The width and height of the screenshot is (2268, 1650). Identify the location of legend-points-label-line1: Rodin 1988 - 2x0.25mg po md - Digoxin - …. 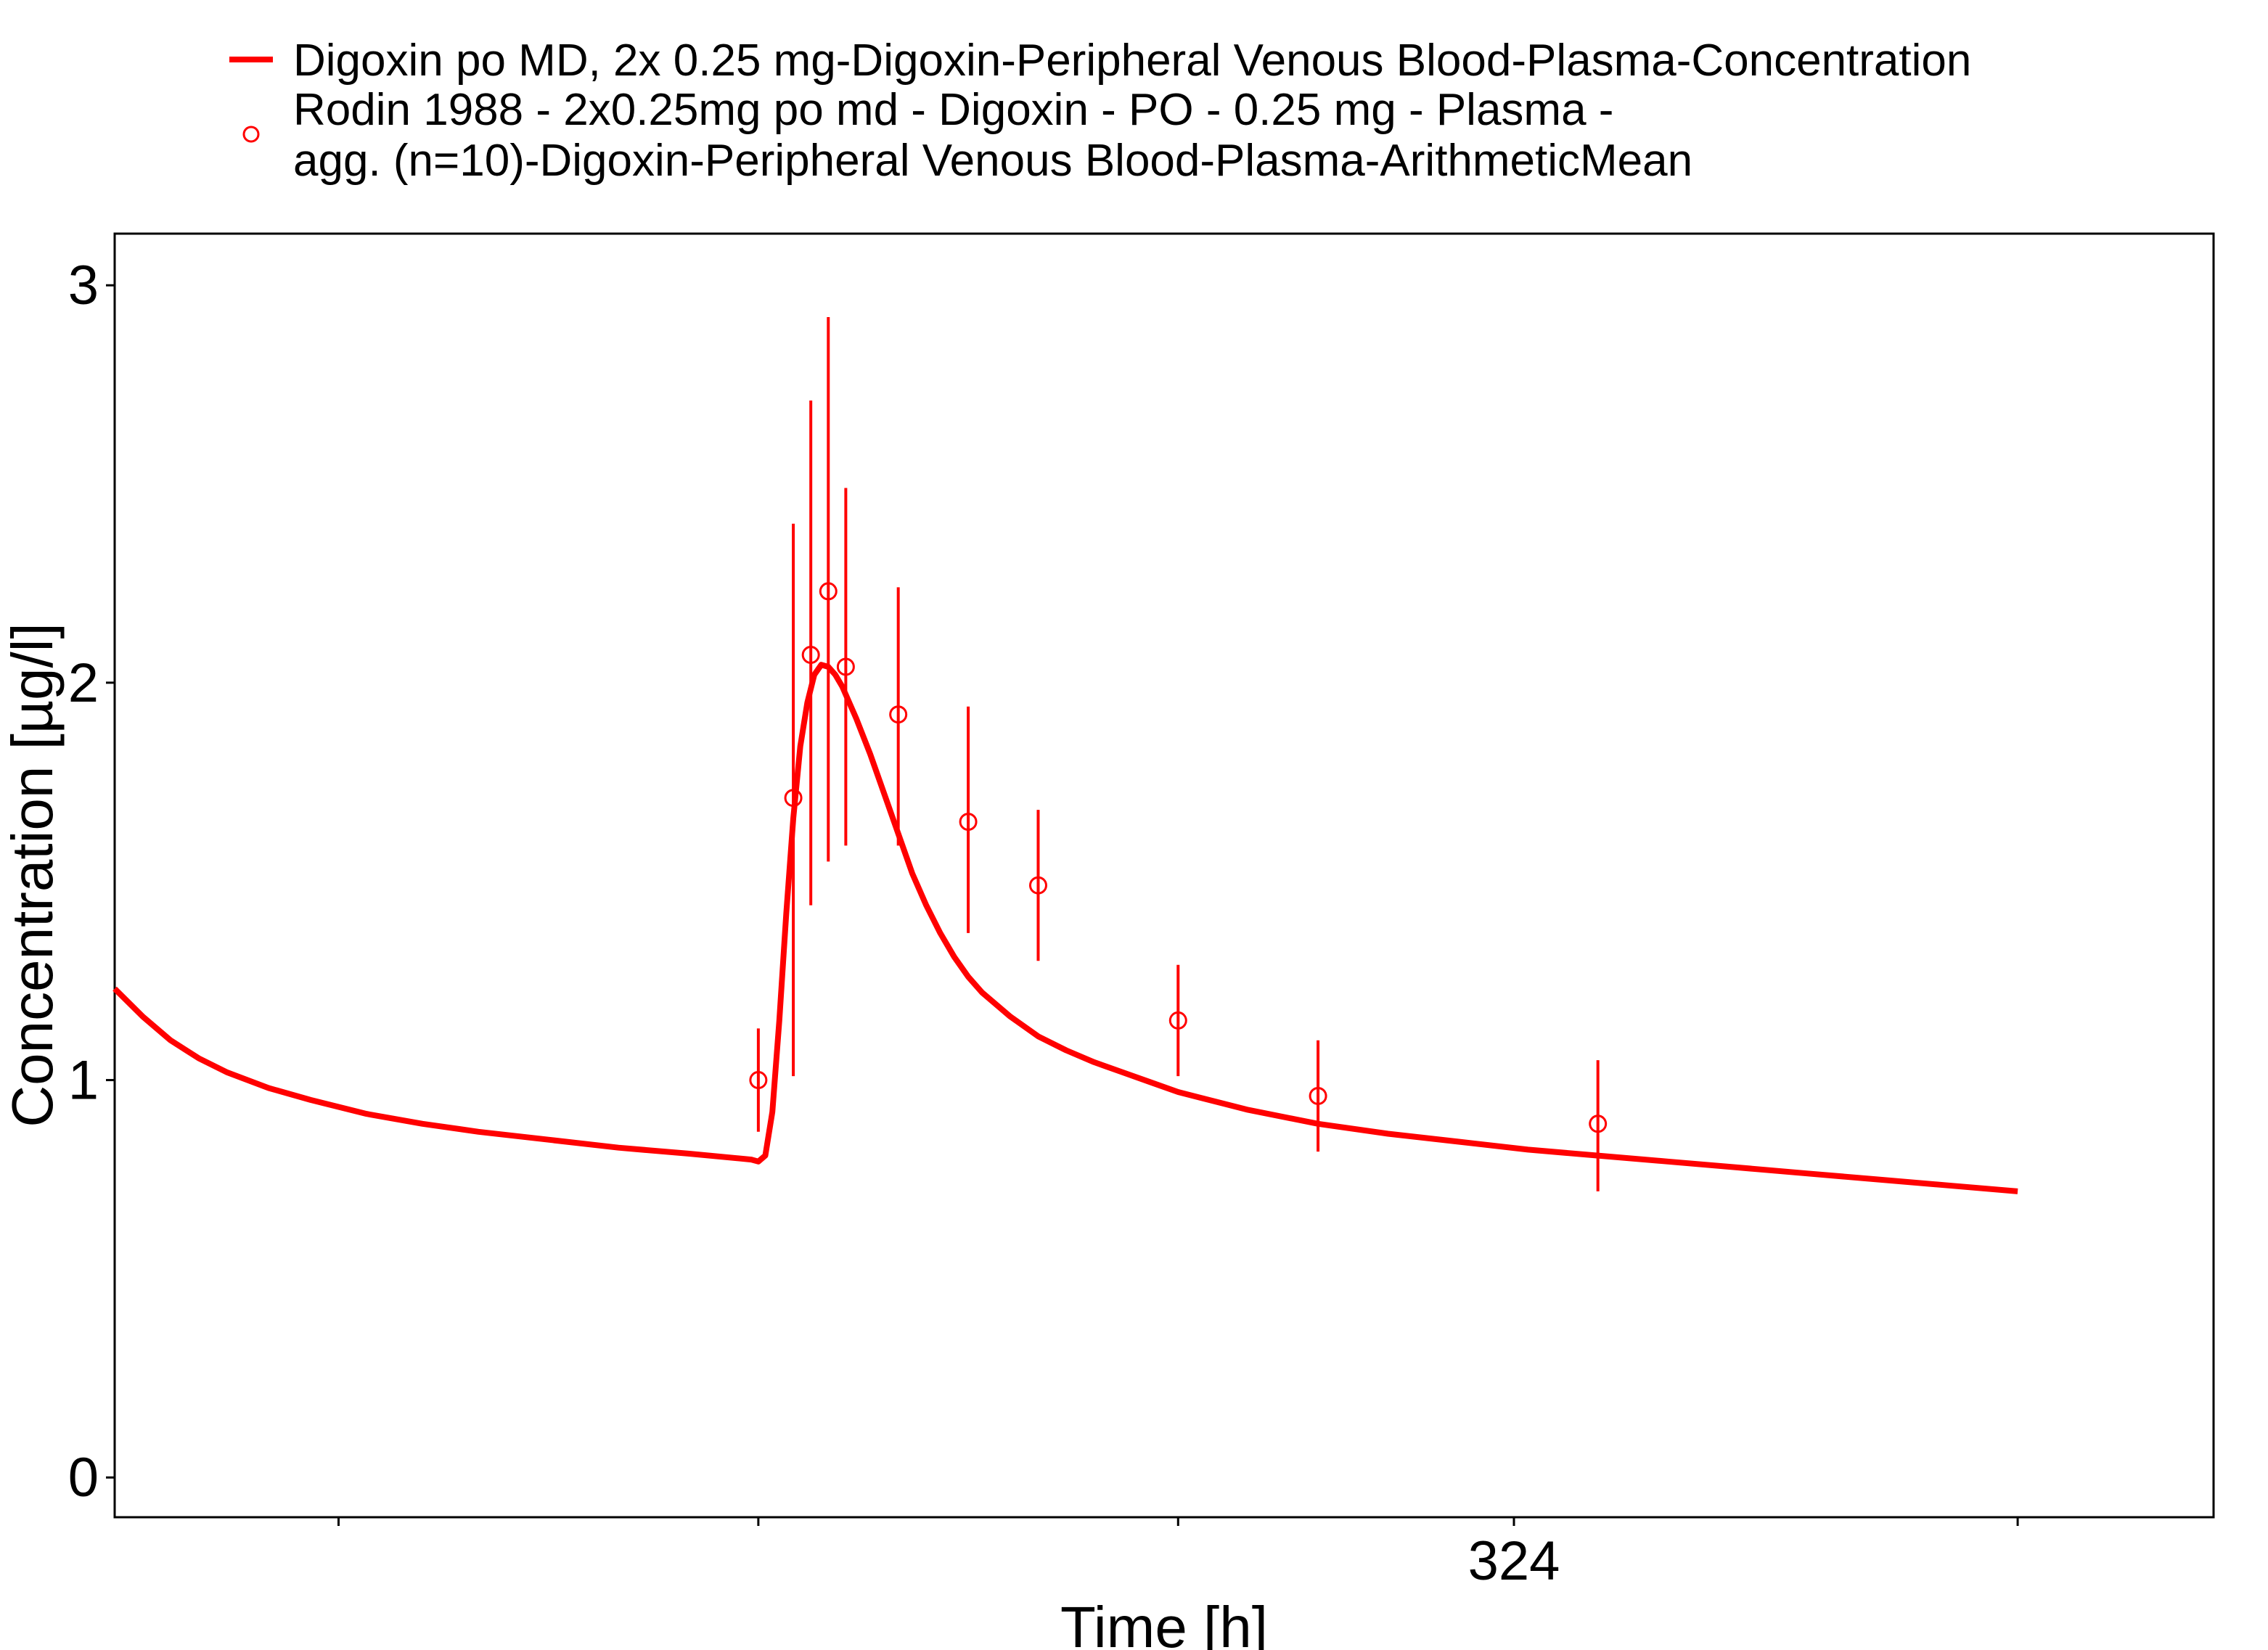
(953, 110).